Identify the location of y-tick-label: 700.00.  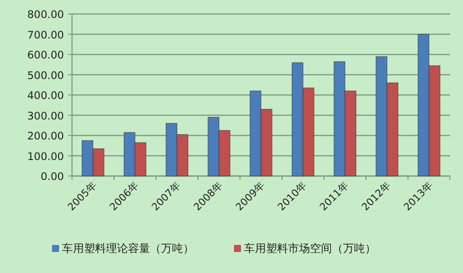
(45, 35).